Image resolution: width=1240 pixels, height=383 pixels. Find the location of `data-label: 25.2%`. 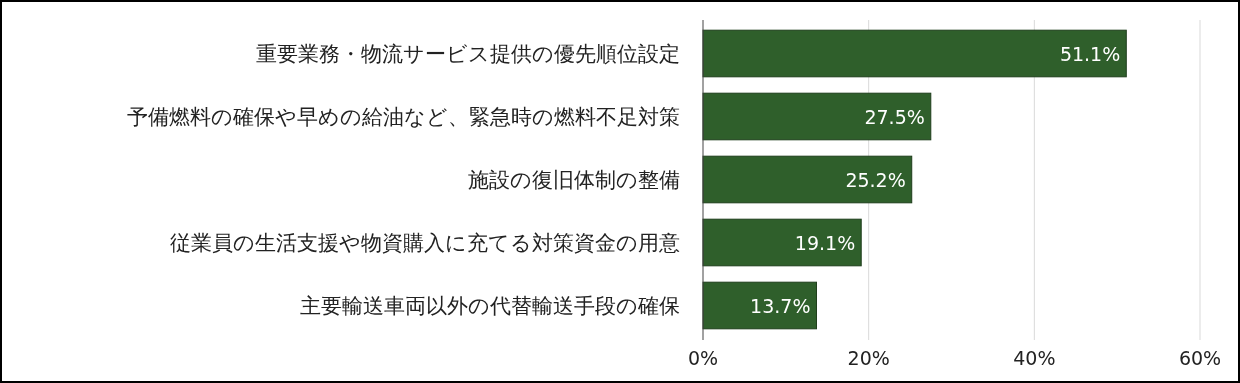

data-label: 25.2% is located at coordinates (875, 179).